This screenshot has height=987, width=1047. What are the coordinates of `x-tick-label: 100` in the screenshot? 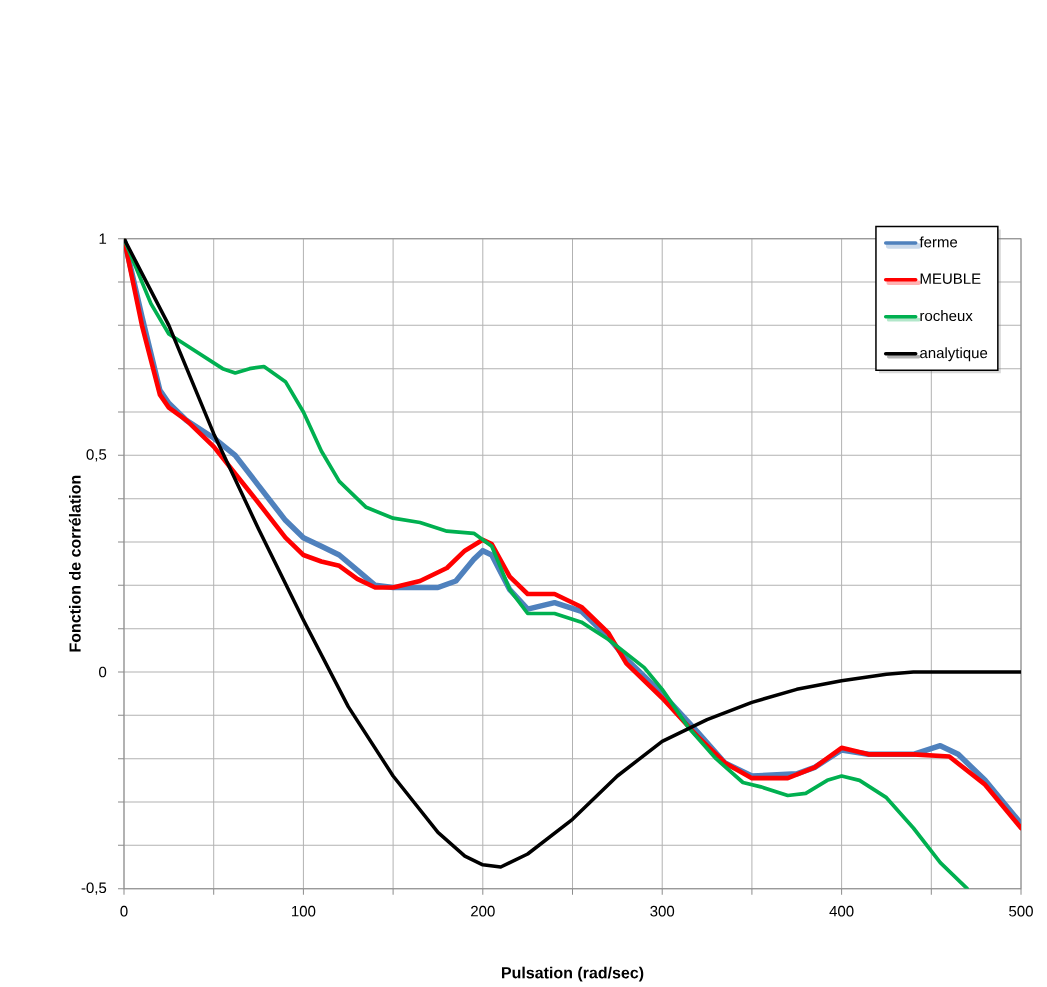 It's located at (304, 911).